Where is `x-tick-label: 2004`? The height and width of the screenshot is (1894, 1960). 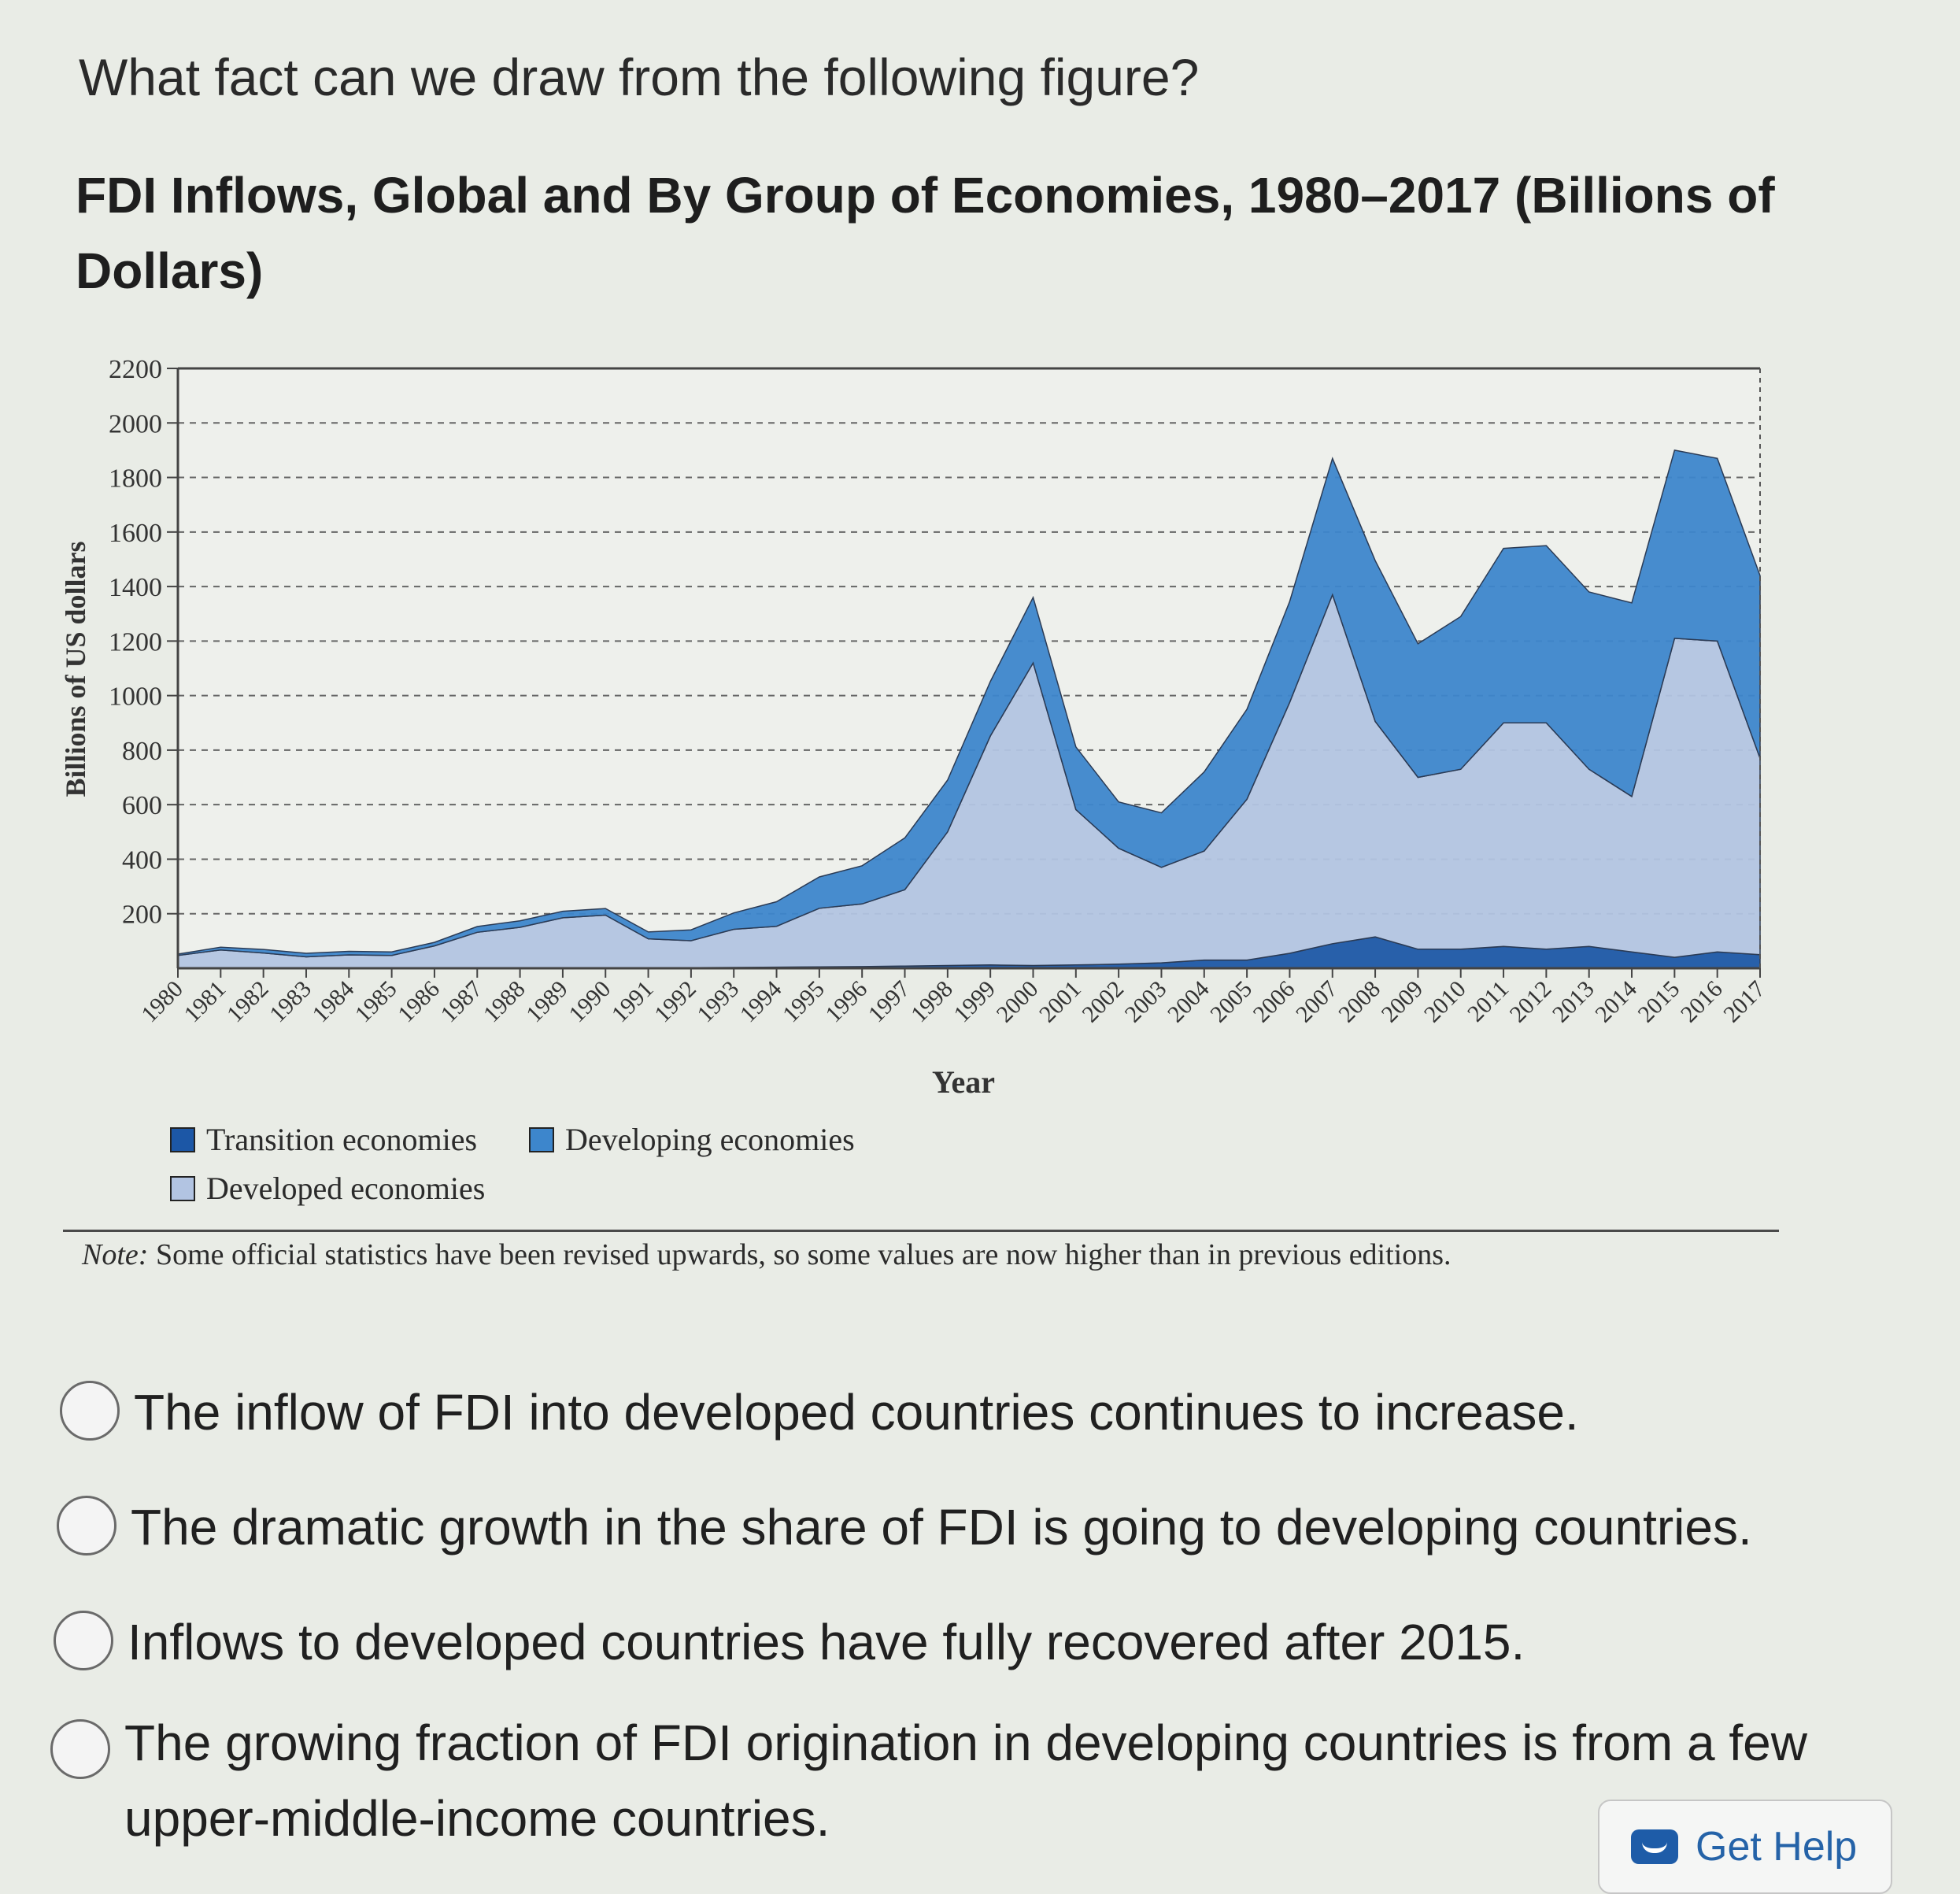
x-tick-label: 2004 is located at coordinates (1189, 1002).